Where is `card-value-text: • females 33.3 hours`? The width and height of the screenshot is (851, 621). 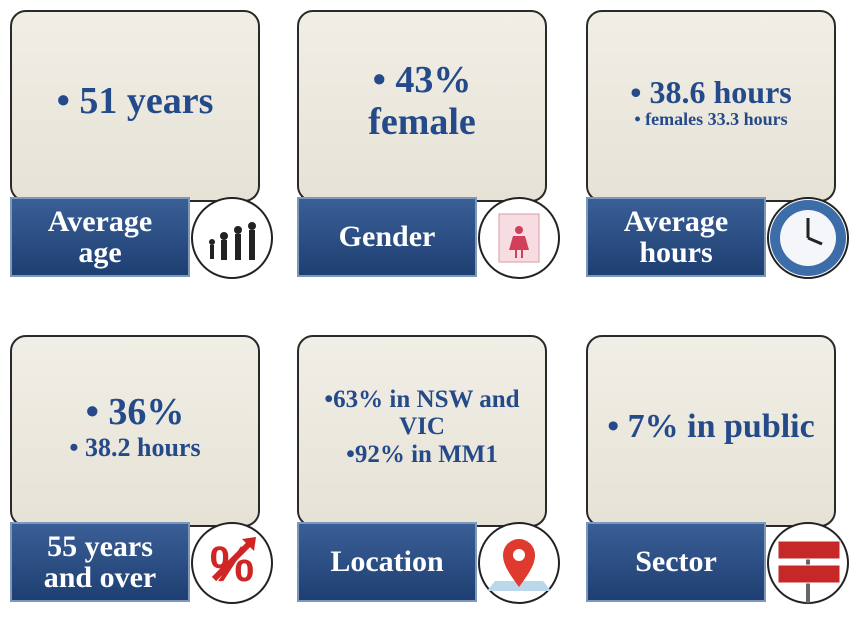 card-value-text: • females 33.3 hours is located at coordinates (711, 118).